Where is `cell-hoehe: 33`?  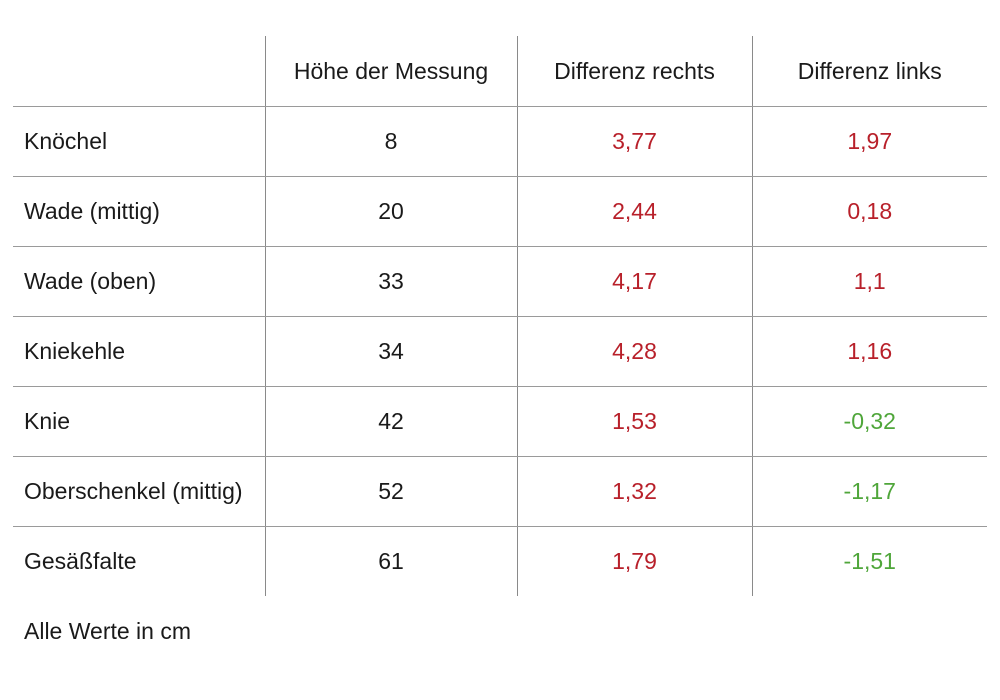 cell-hoehe: 33 is located at coordinates (390, 281).